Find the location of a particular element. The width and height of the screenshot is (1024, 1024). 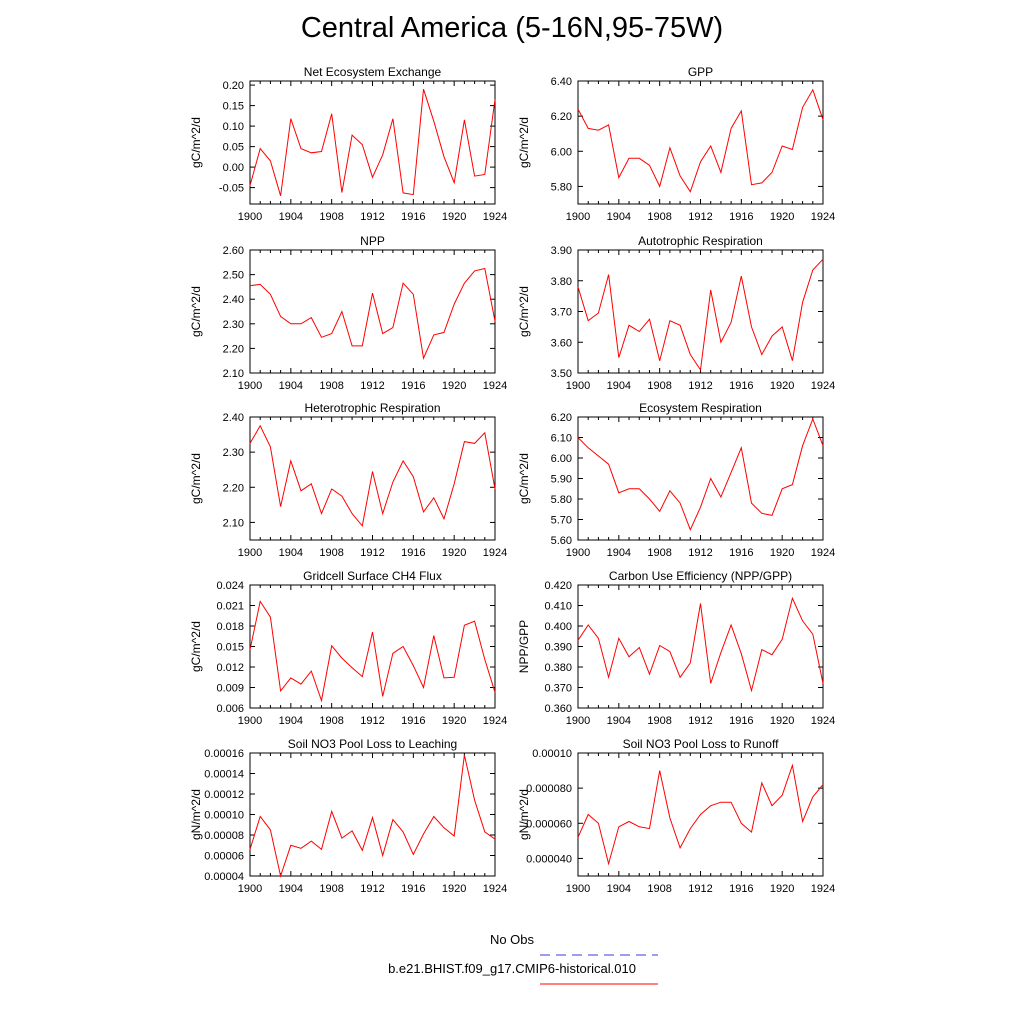

y-tick-label: 0.420 is located at coordinates (558, 586).